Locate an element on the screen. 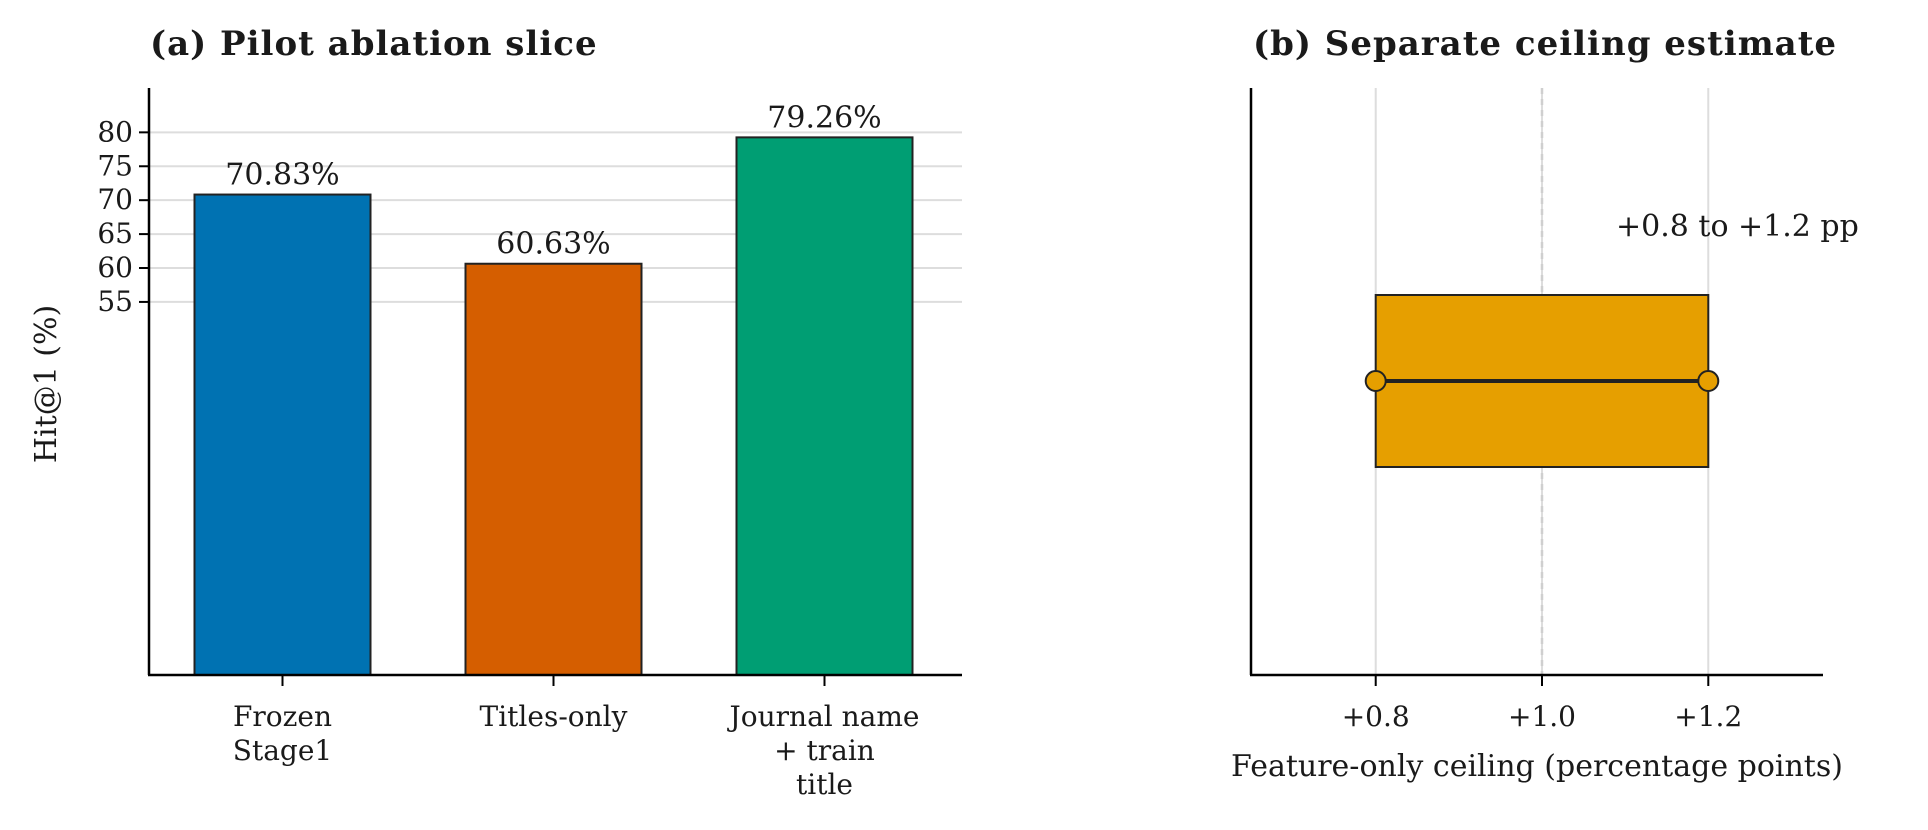 The width and height of the screenshot is (1928, 830). panel-b-x-axis-label: Feature-only ceiling (percentage points) is located at coordinates (1537, 766).